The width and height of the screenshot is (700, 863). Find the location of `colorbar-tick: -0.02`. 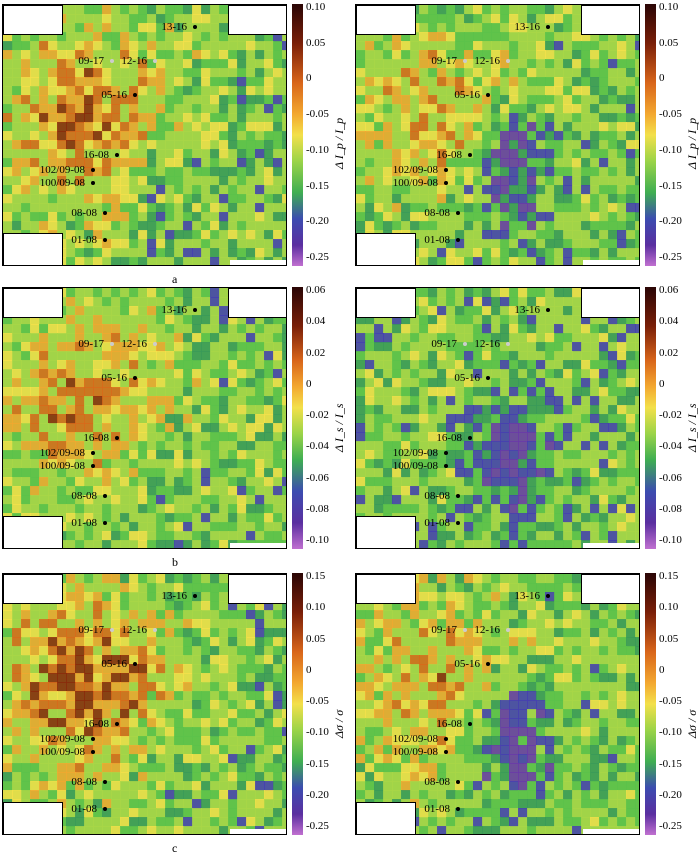

colorbar-tick: -0.02 is located at coordinates (317, 415).